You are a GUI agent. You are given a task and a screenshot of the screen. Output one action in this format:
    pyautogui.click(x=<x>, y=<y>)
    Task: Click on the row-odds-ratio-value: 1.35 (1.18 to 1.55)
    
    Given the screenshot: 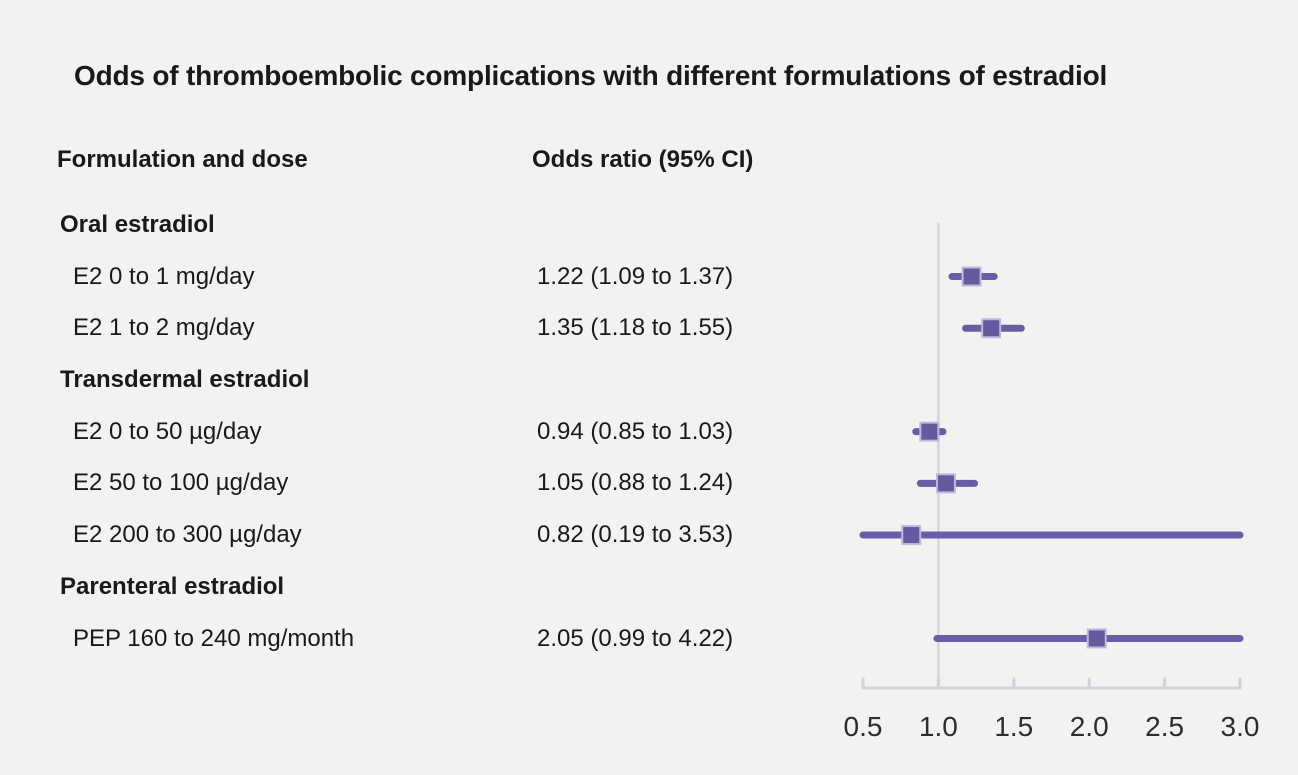 What is the action you would take?
    pyautogui.click(x=635, y=328)
    